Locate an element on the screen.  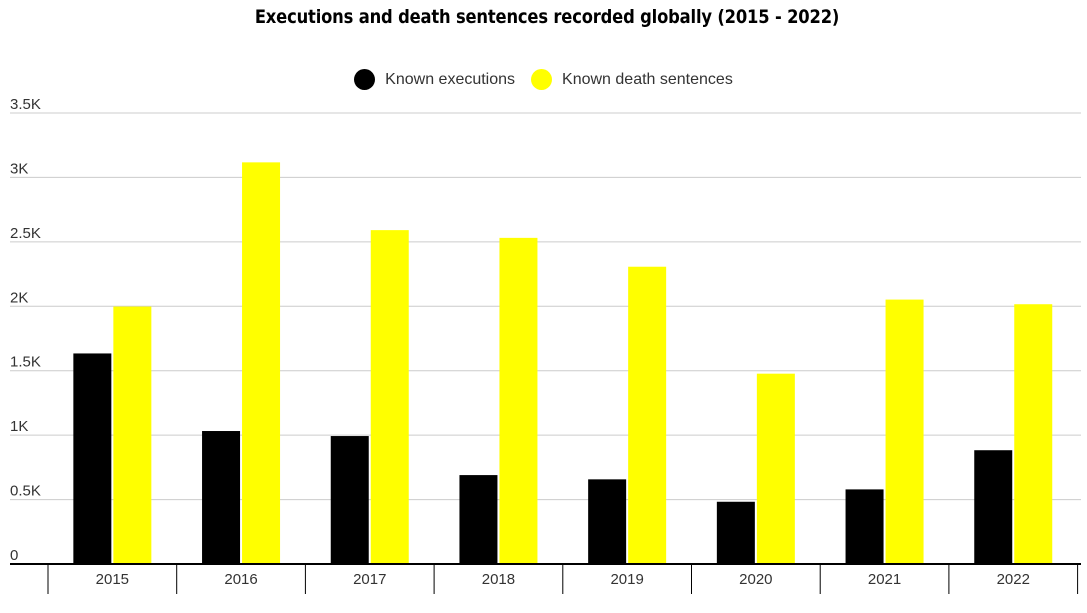
x-tick-label: 2022 is located at coordinates (1013, 579).